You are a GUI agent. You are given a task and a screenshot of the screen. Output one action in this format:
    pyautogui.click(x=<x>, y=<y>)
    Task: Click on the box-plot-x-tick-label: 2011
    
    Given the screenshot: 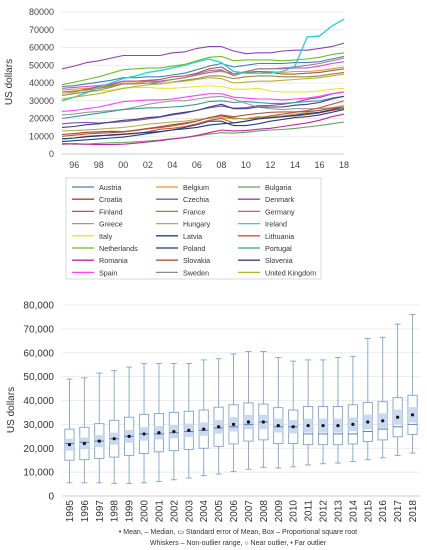 What is the action you would take?
    pyautogui.click(x=309, y=511)
    